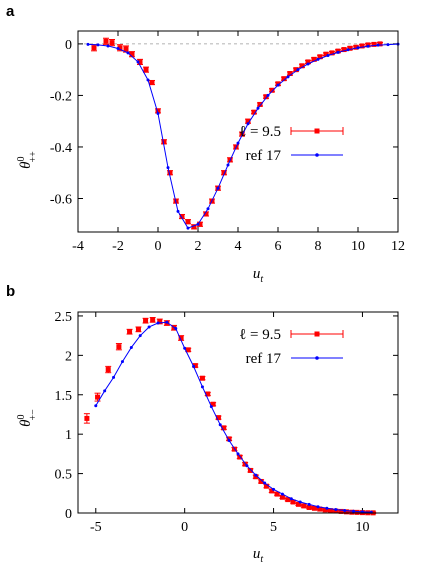  I want to click on panel-a-x-tick-label: 2, so click(198, 246).